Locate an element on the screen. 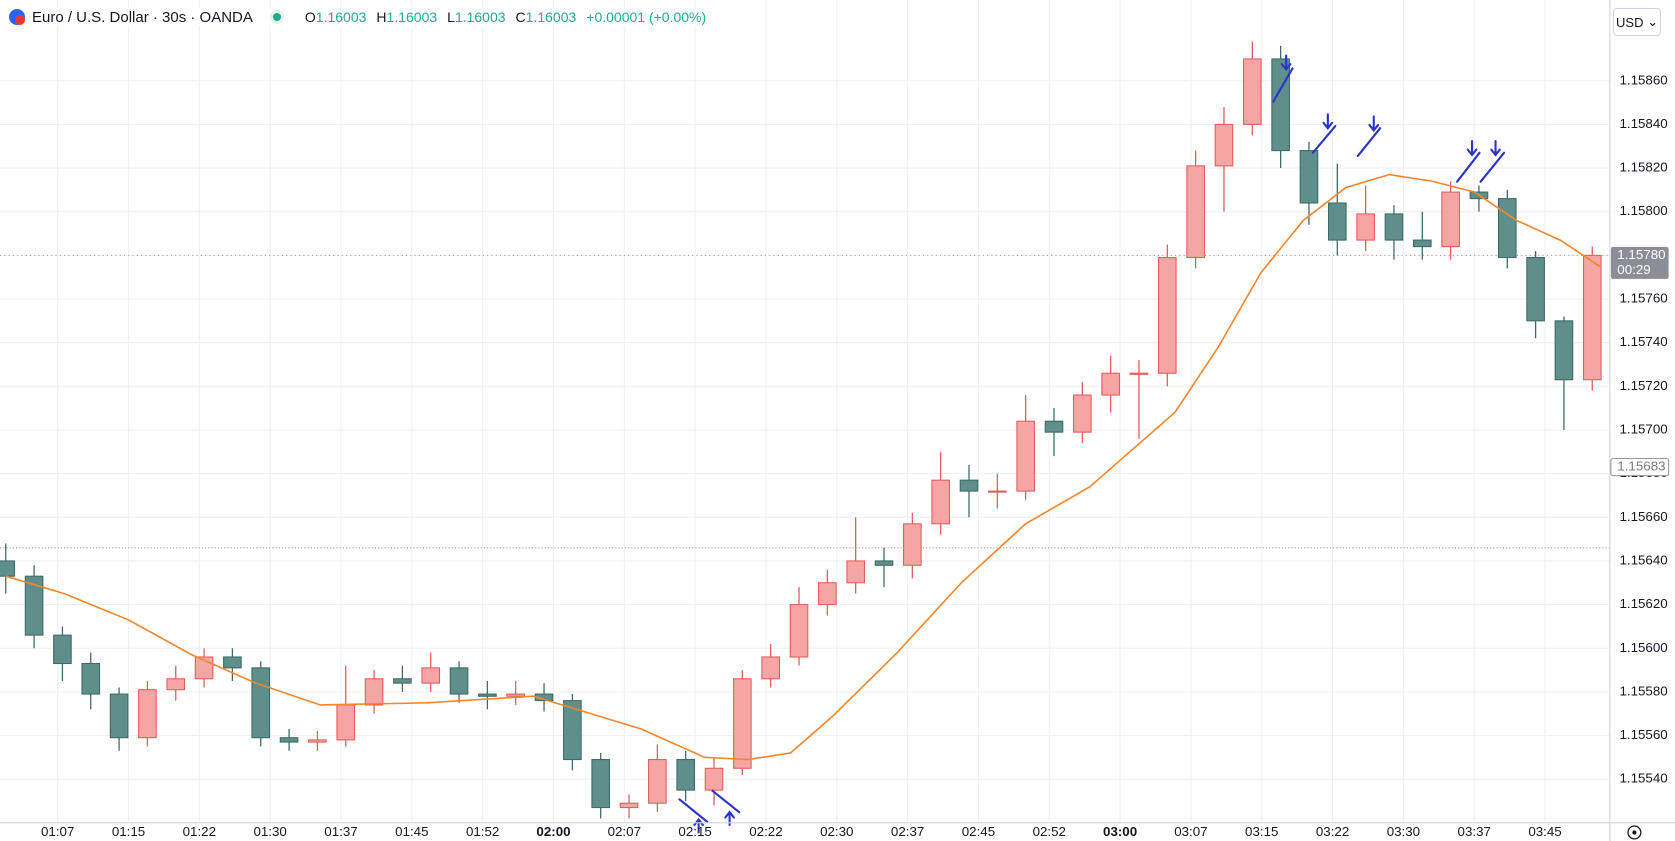  x-tick-label: 01:07 is located at coordinates (57, 831).